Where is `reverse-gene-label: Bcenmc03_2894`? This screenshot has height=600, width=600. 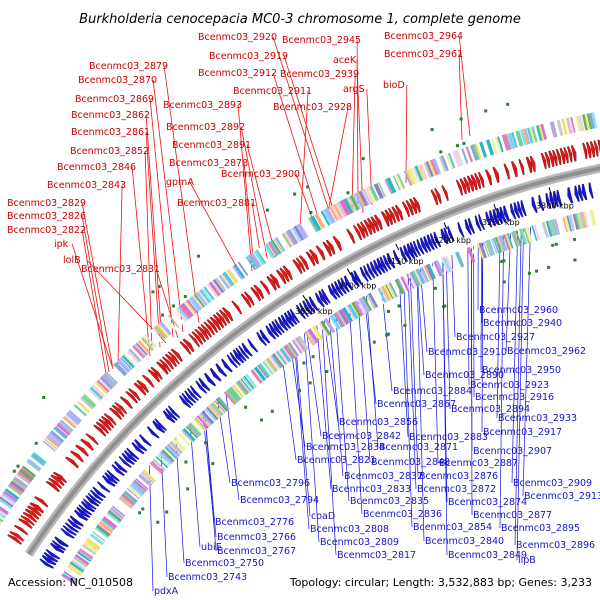 reverse-gene-label: Bcenmc03_2894 is located at coordinates (490, 409).